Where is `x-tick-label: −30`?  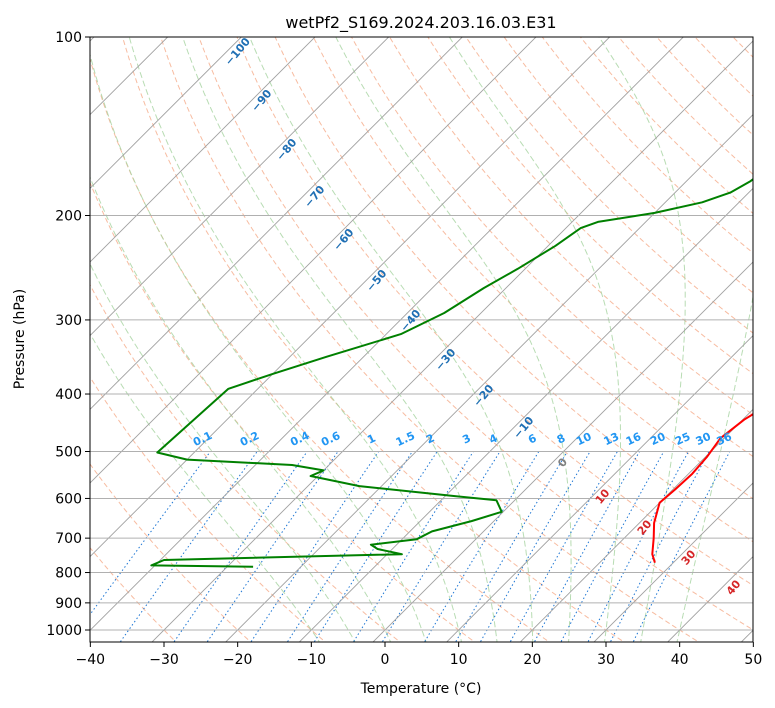
x-tick-label: −30 is located at coordinates (164, 660).